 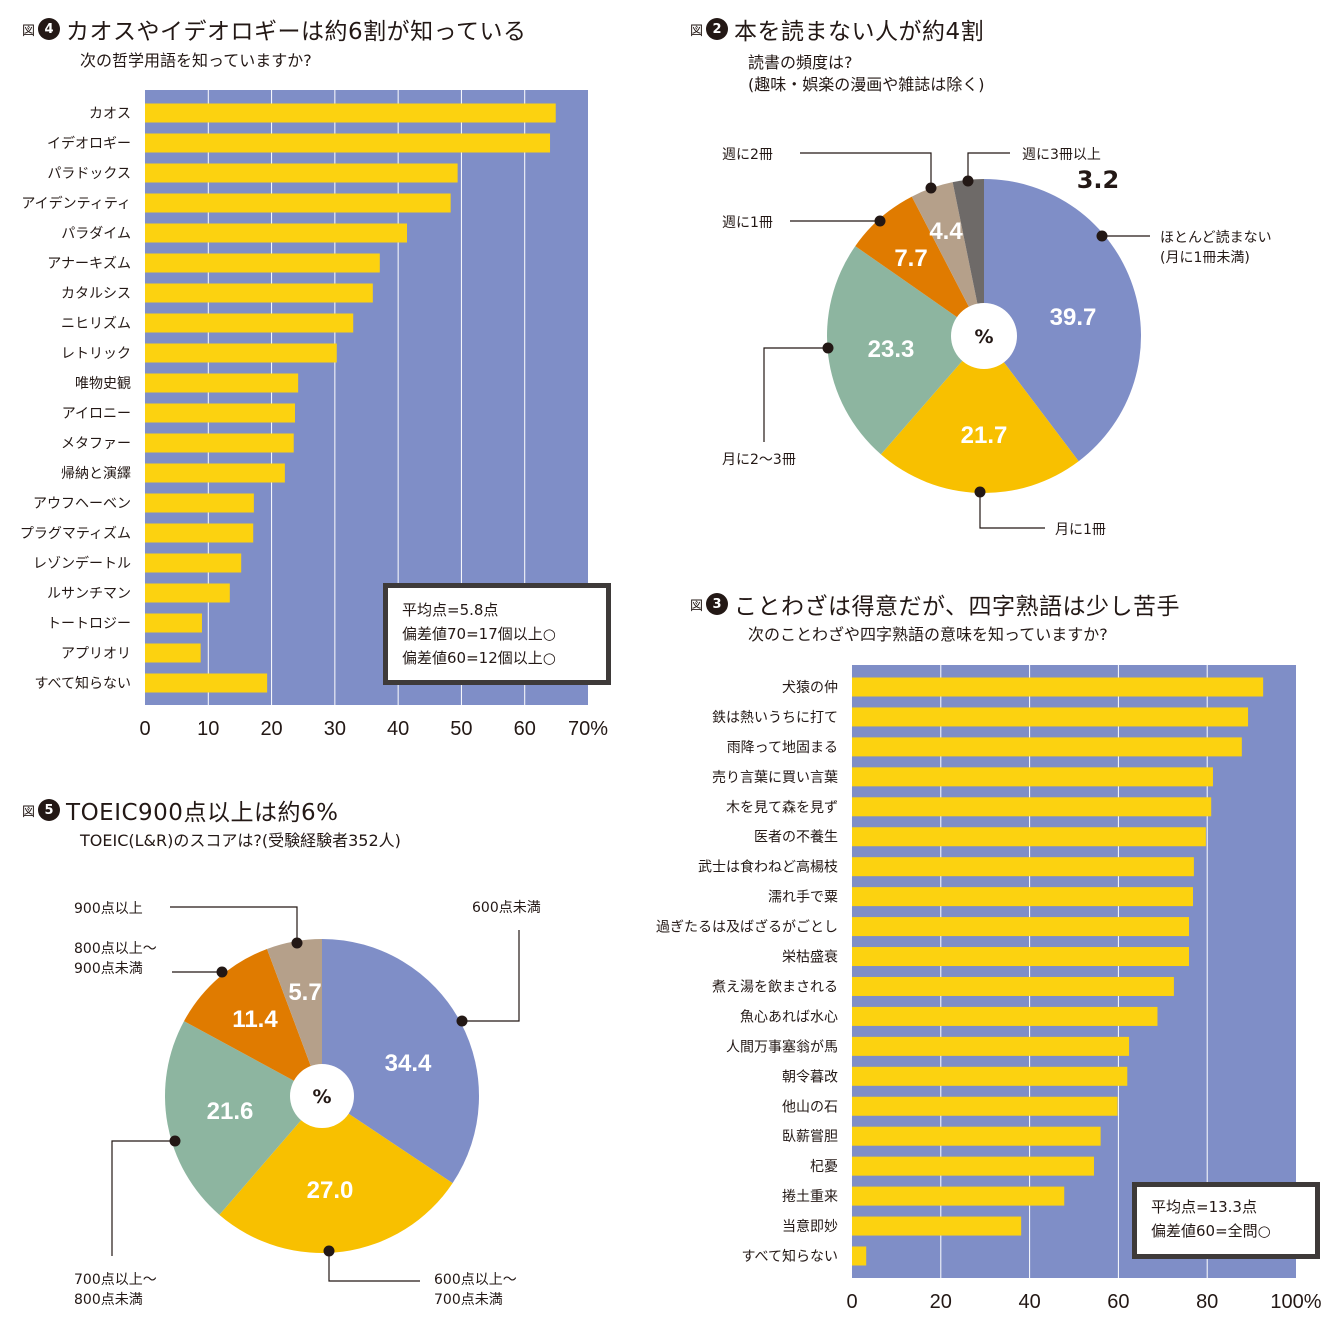 I want to click on fig4-category-label: ニヒリズム, so click(x=96, y=324).